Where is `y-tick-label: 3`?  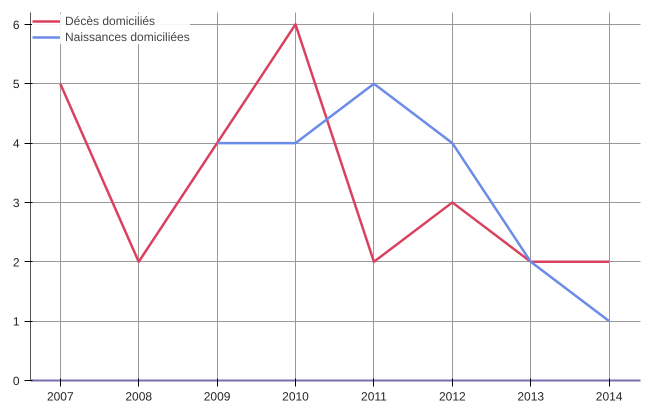 y-tick-label: 3 is located at coordinates (16, 203).